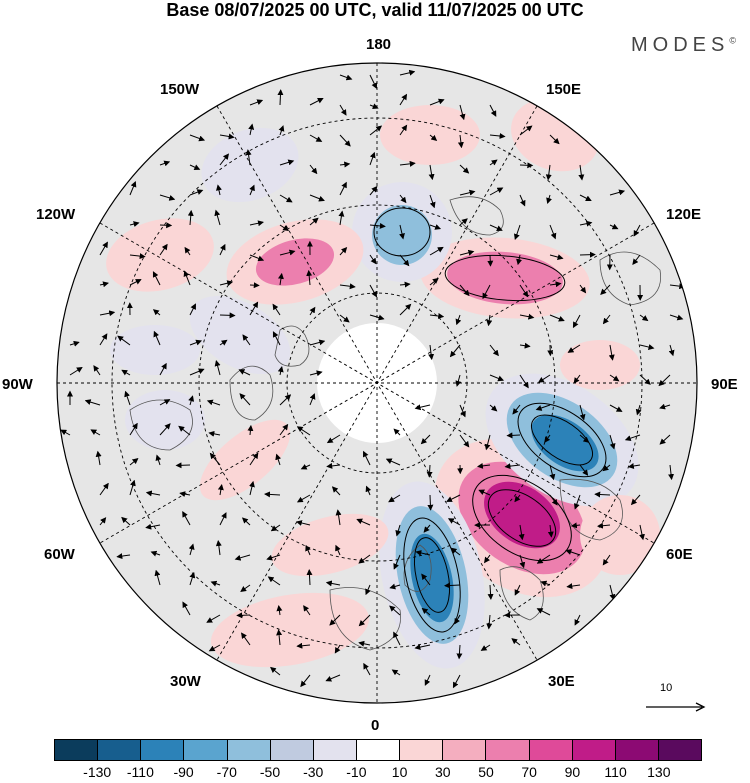 The image size is (750, 783). I want to click on brand-mark: ©, so click(732, 40).